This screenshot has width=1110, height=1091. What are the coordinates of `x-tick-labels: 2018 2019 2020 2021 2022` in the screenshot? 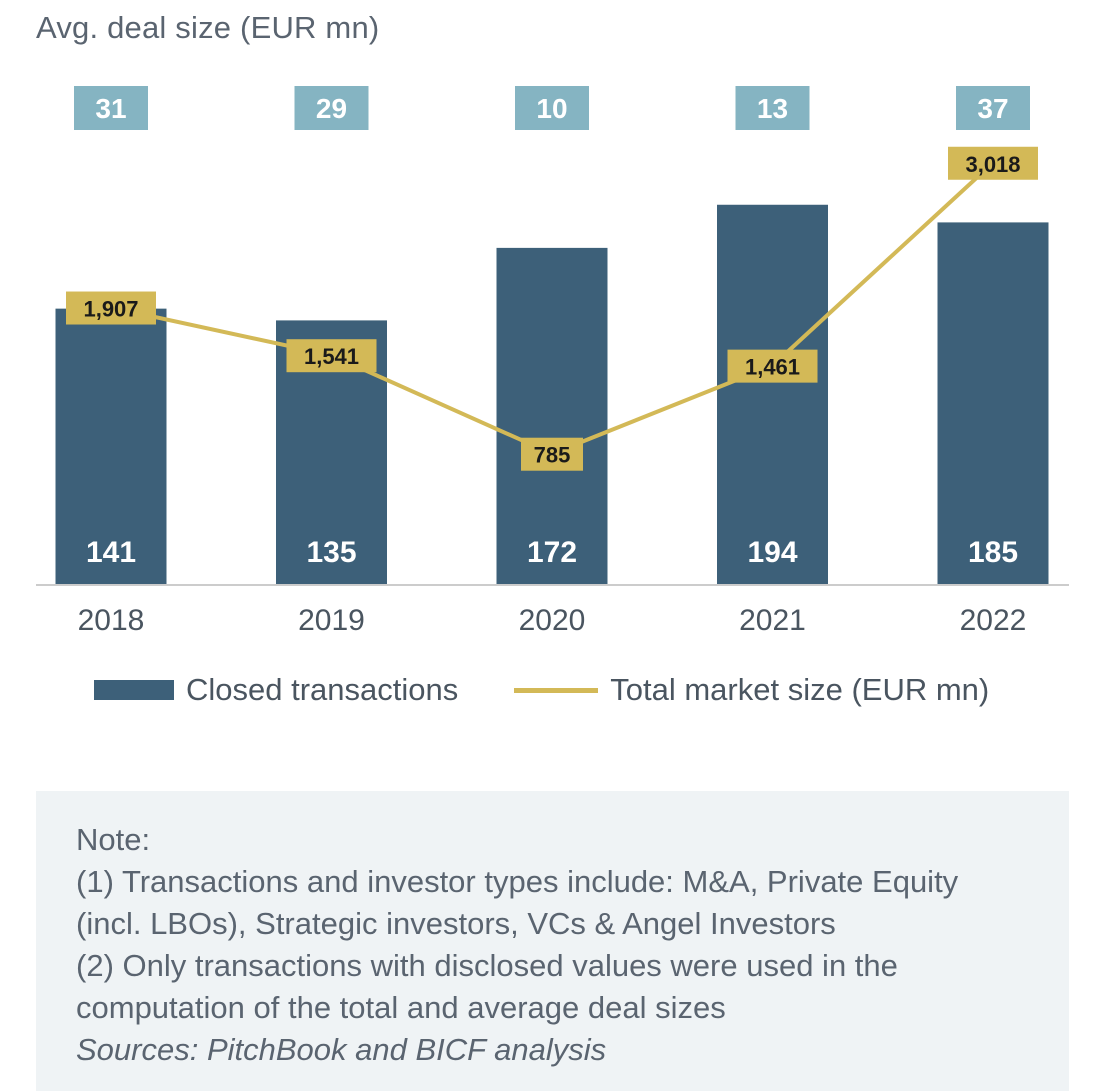 It's located at (552, 620).